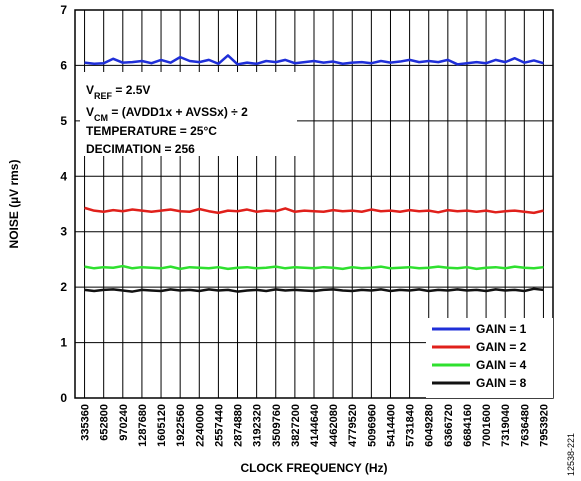  Describe the element at coordinates (103, 96) in the screenshot. I see `annotation-part: REF` at that location.